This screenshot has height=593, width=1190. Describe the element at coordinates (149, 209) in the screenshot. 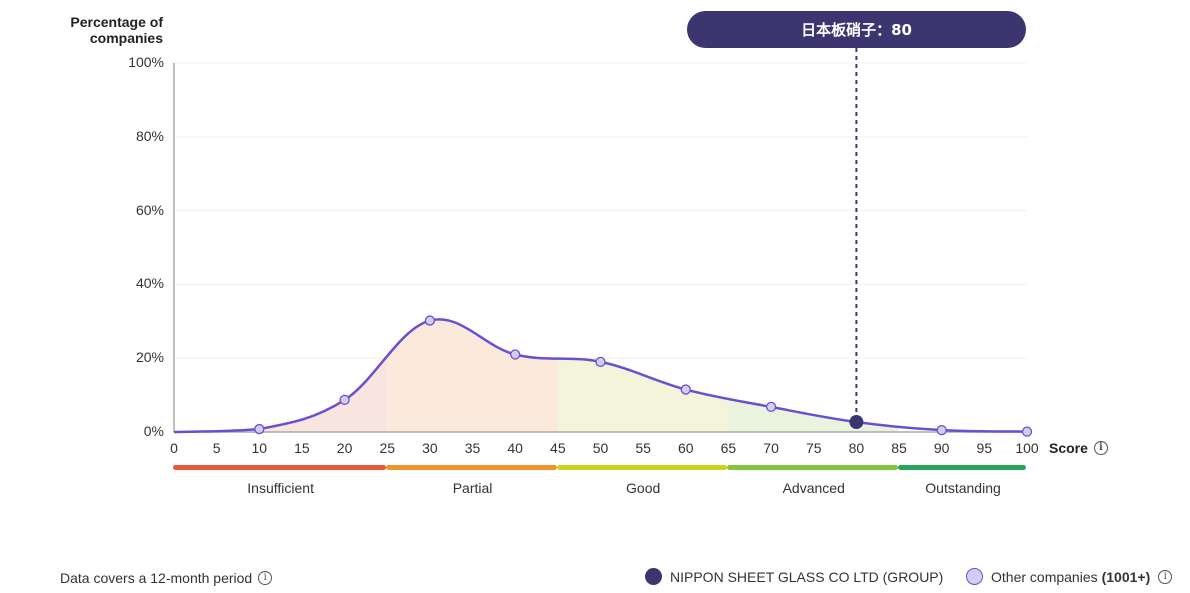

I see `y-tick-label: 60%` at that location.